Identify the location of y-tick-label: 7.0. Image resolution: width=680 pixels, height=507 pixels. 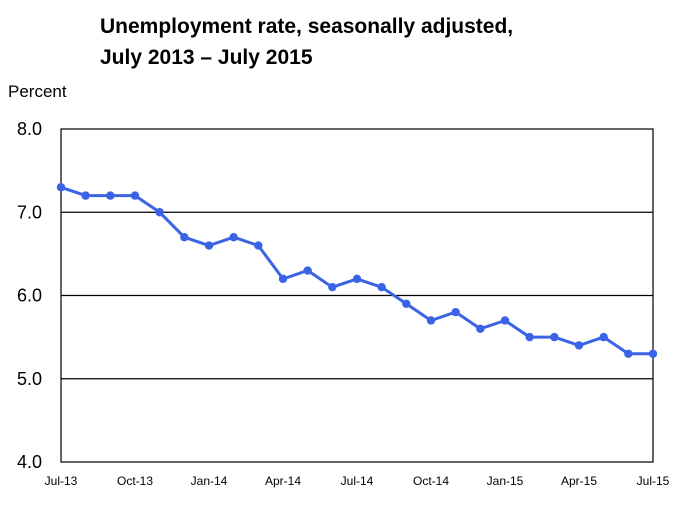
(29, 212).